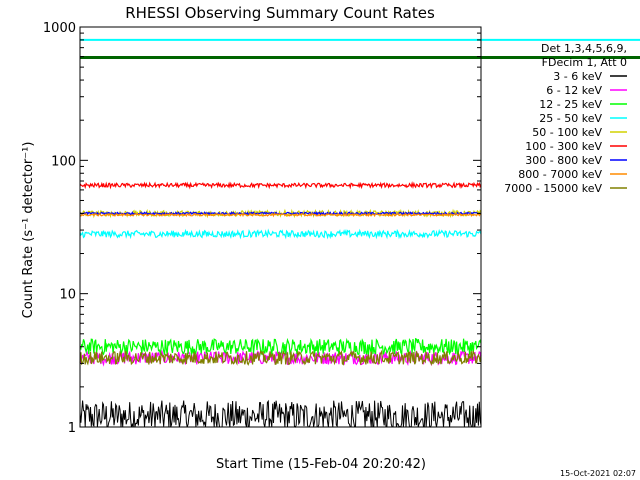 The image size is (640, 480). What do you see at coordinates (560, 174) in the screenshot?
I see `legend-label-7: 800 - 7000 keV` at bounding box center [560, 174].